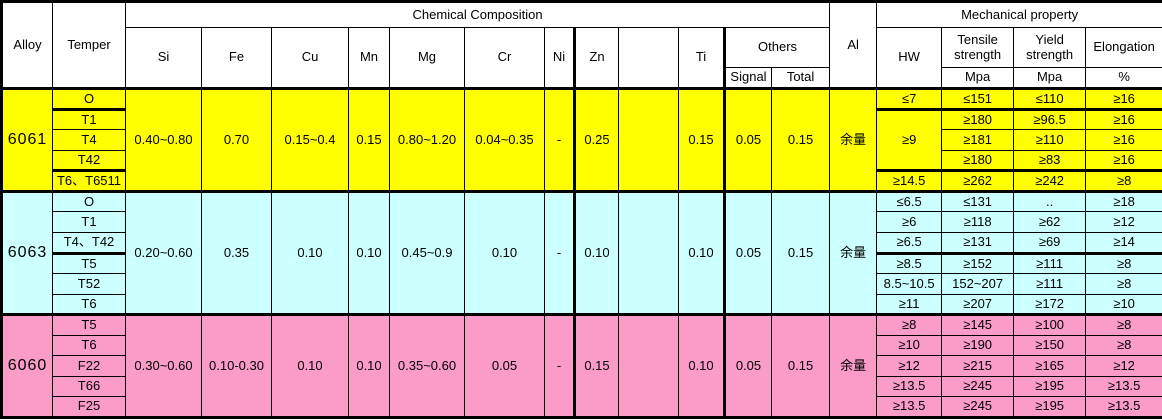 This screenshot has width=1162, height=419. What do you see at coordinates (909, 58) in the screenshot?
I see `header-hw: HW` at bounding box center [909, 58].